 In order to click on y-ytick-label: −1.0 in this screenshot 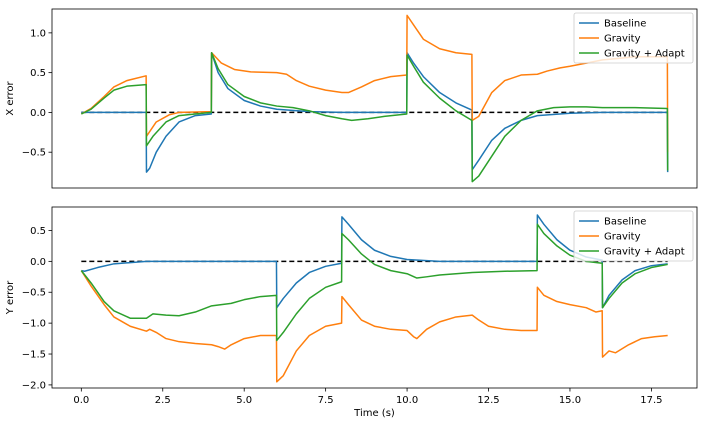, I will do `click(34, 324)`.